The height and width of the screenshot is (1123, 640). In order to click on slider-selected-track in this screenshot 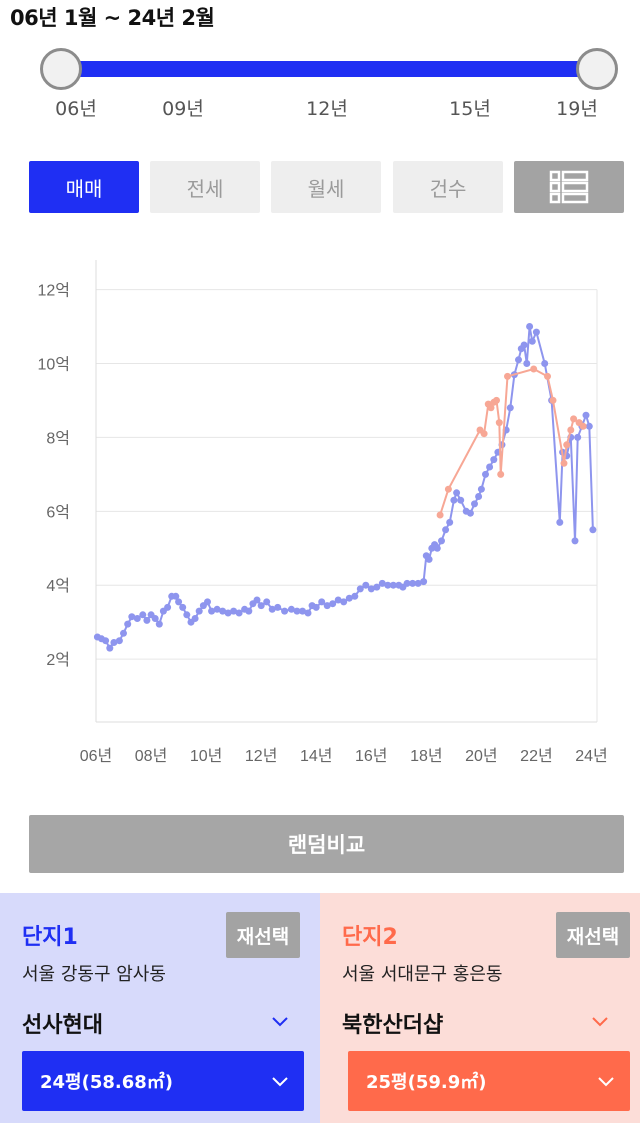, I will do `click(329, 69)`.